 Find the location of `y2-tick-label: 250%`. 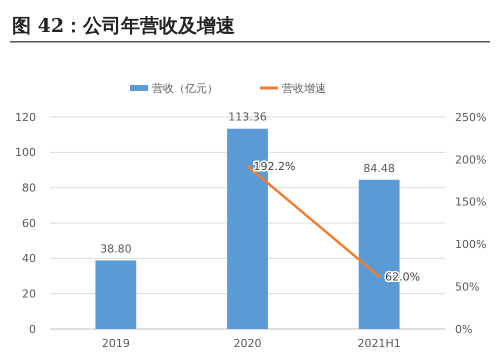

y2-tick-label: 250% is located at coordinates (470, 117).